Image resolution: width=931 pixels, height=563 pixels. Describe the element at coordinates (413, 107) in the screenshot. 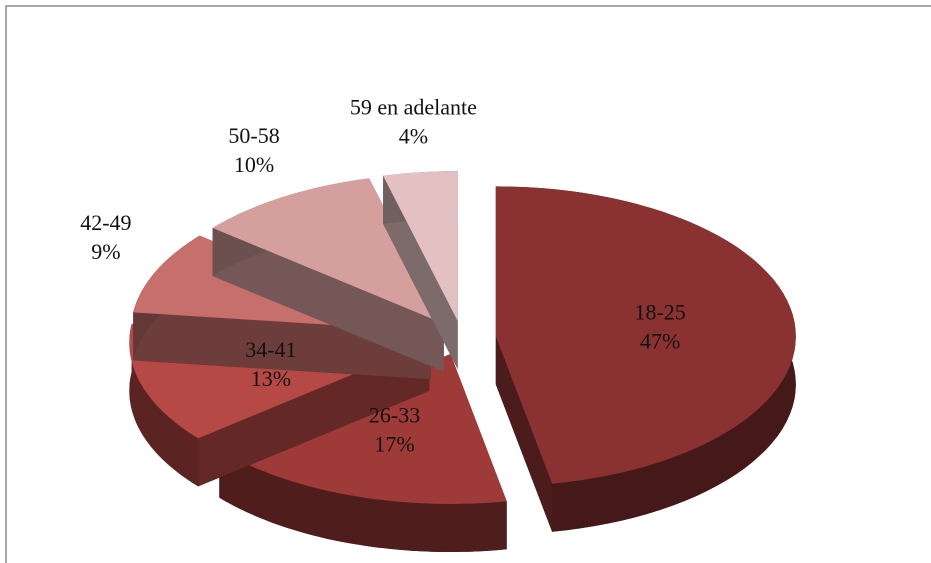

I see `data-label-category: 59 en adelante` at that location.